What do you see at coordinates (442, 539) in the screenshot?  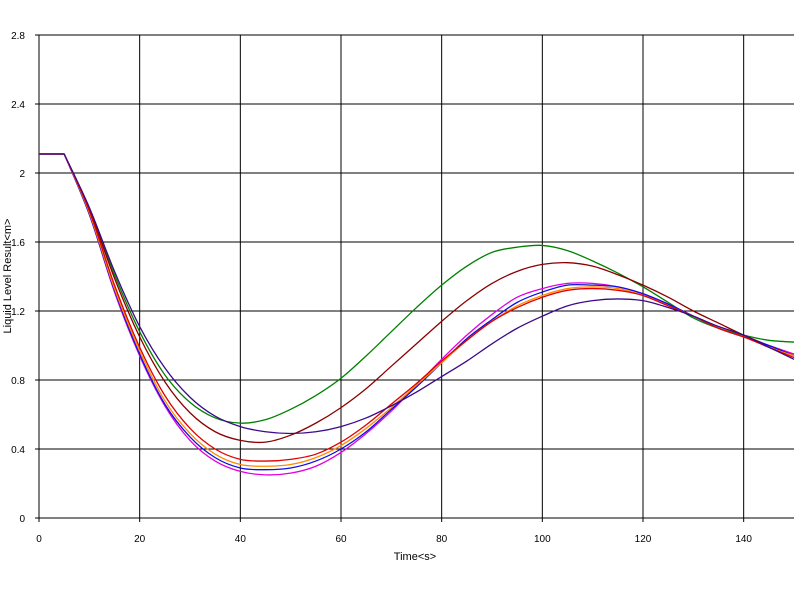 I see `x-tick-label: 80` at bounding box center [442, 539].